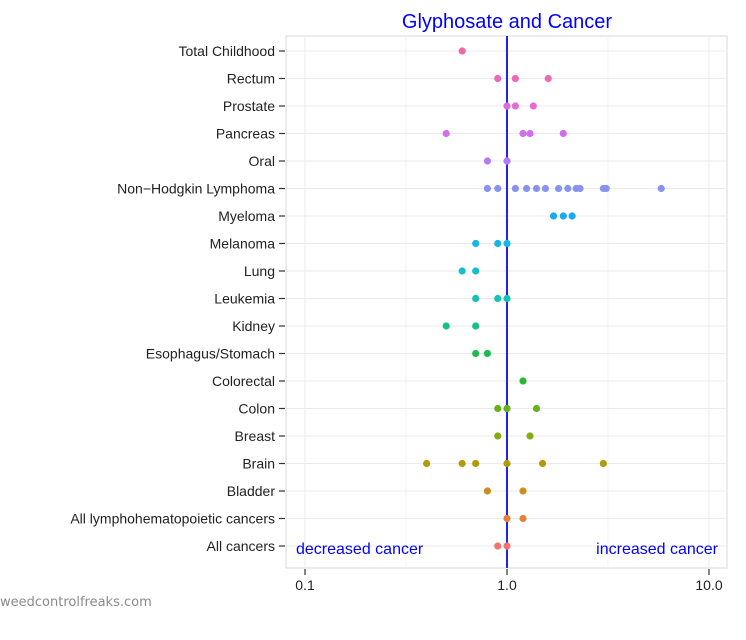 The image size is (746, 640). Describe the element at coordinates (172, 519) in the screenshot. I see `y-tick-label: All lymphohematopoietic cancers` at that location.